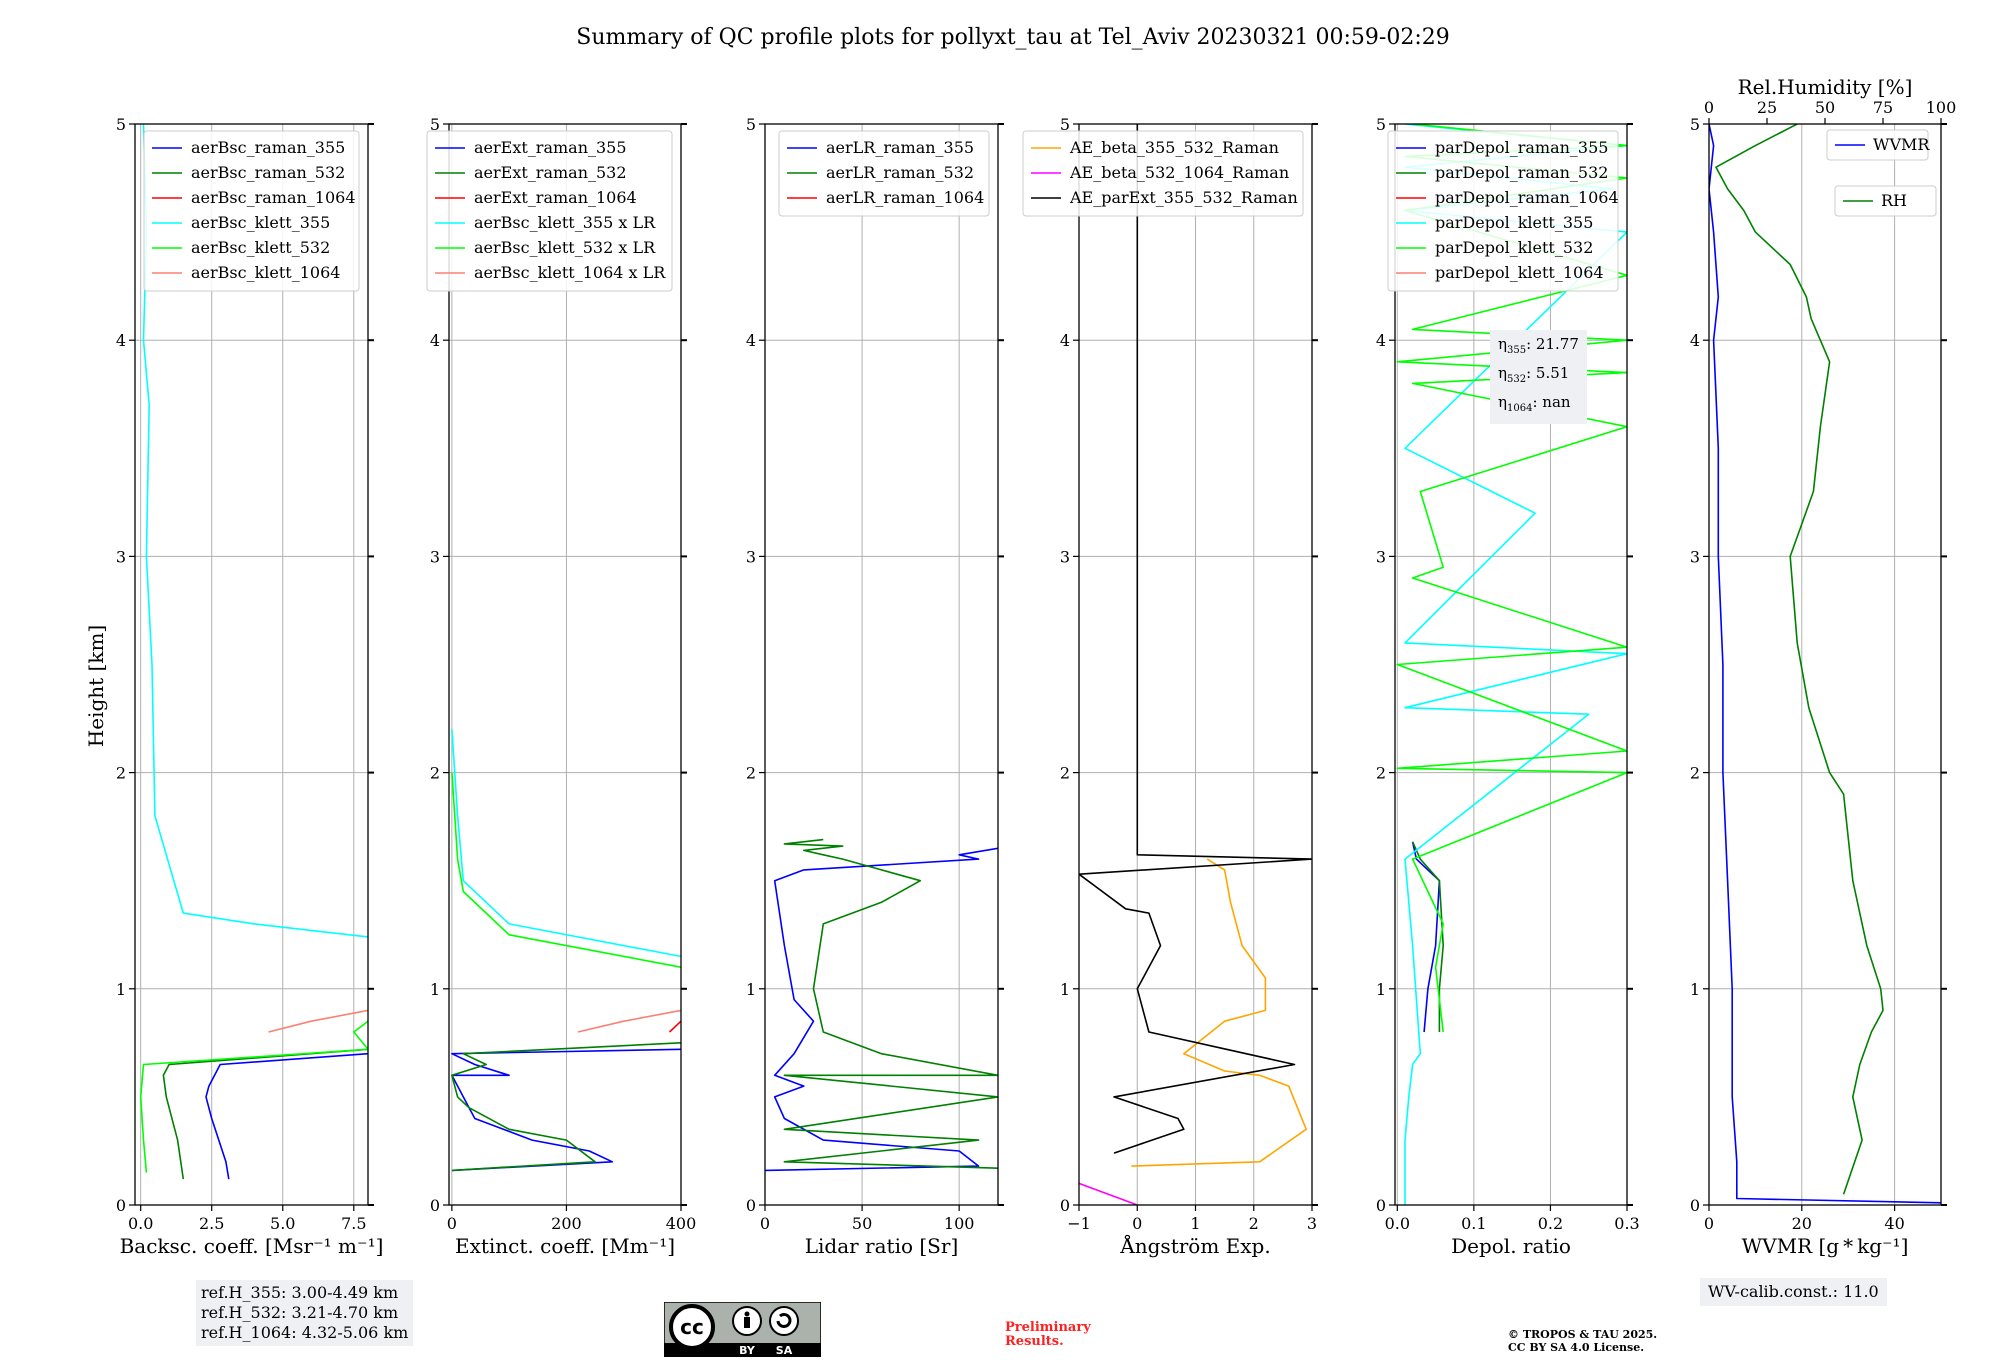 The width and height of the screenshot is (2000, 1360). I want to click on legend-WVMR: WVMR, so click(1878, 145).